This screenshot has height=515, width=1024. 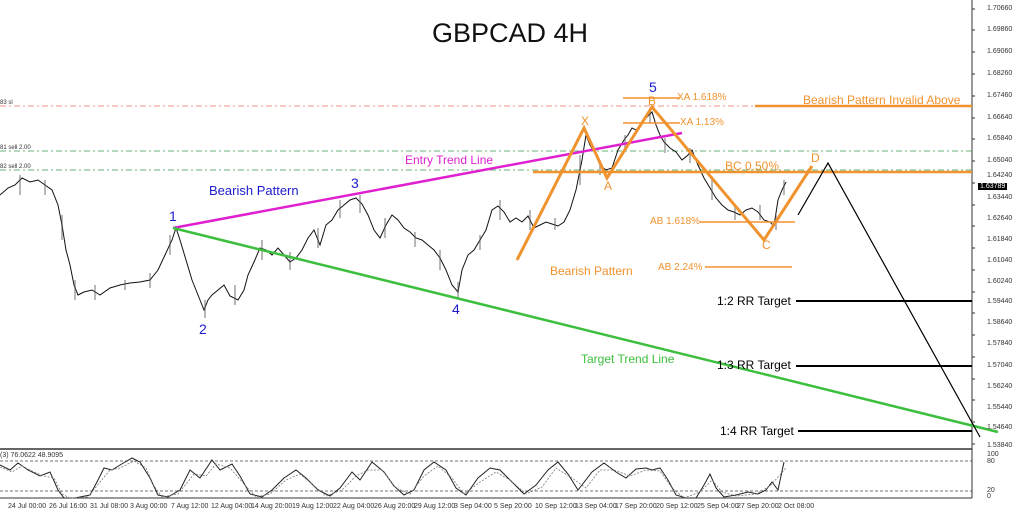 I want to click on x-tick-label: 24 Jul 00:00, so click(x=27, y=506).